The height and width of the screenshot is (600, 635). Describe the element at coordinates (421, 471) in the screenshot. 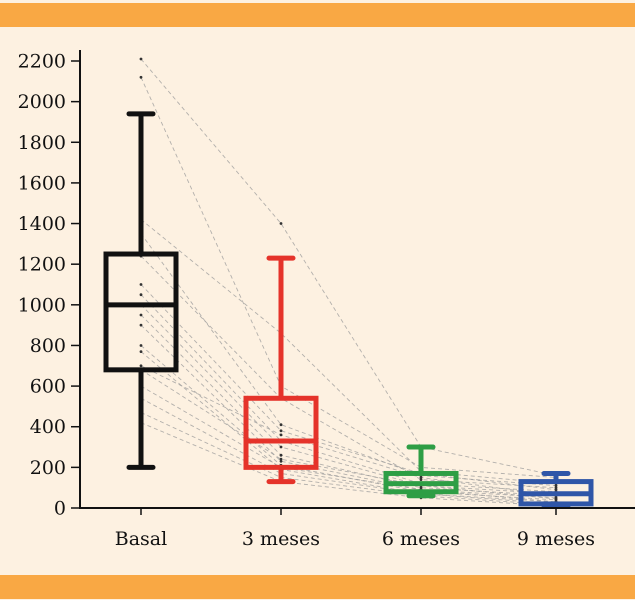

I see `boxplot-6-meses` at that location.